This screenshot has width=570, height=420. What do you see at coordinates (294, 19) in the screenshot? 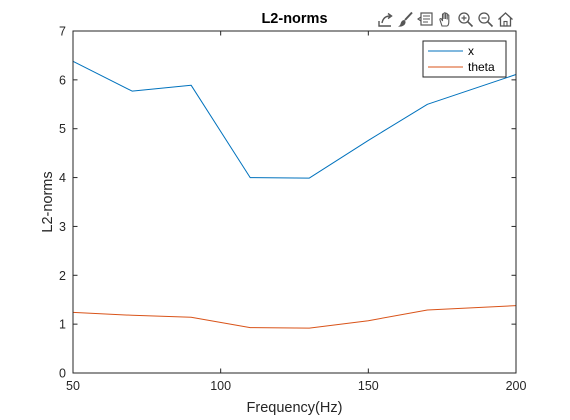
I see `chart-title: L2-norms` at bounding box center [294, 19].